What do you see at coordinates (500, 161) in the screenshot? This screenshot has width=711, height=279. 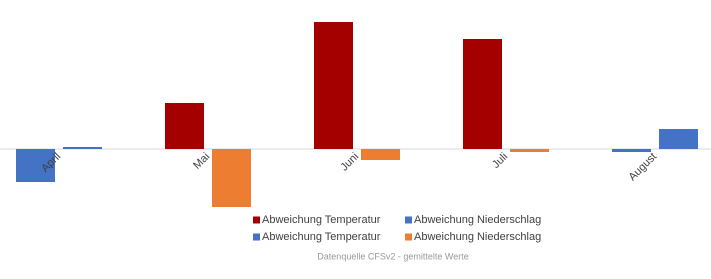 I see `x-tick-label: Juli` at bounding box center [500, 161].